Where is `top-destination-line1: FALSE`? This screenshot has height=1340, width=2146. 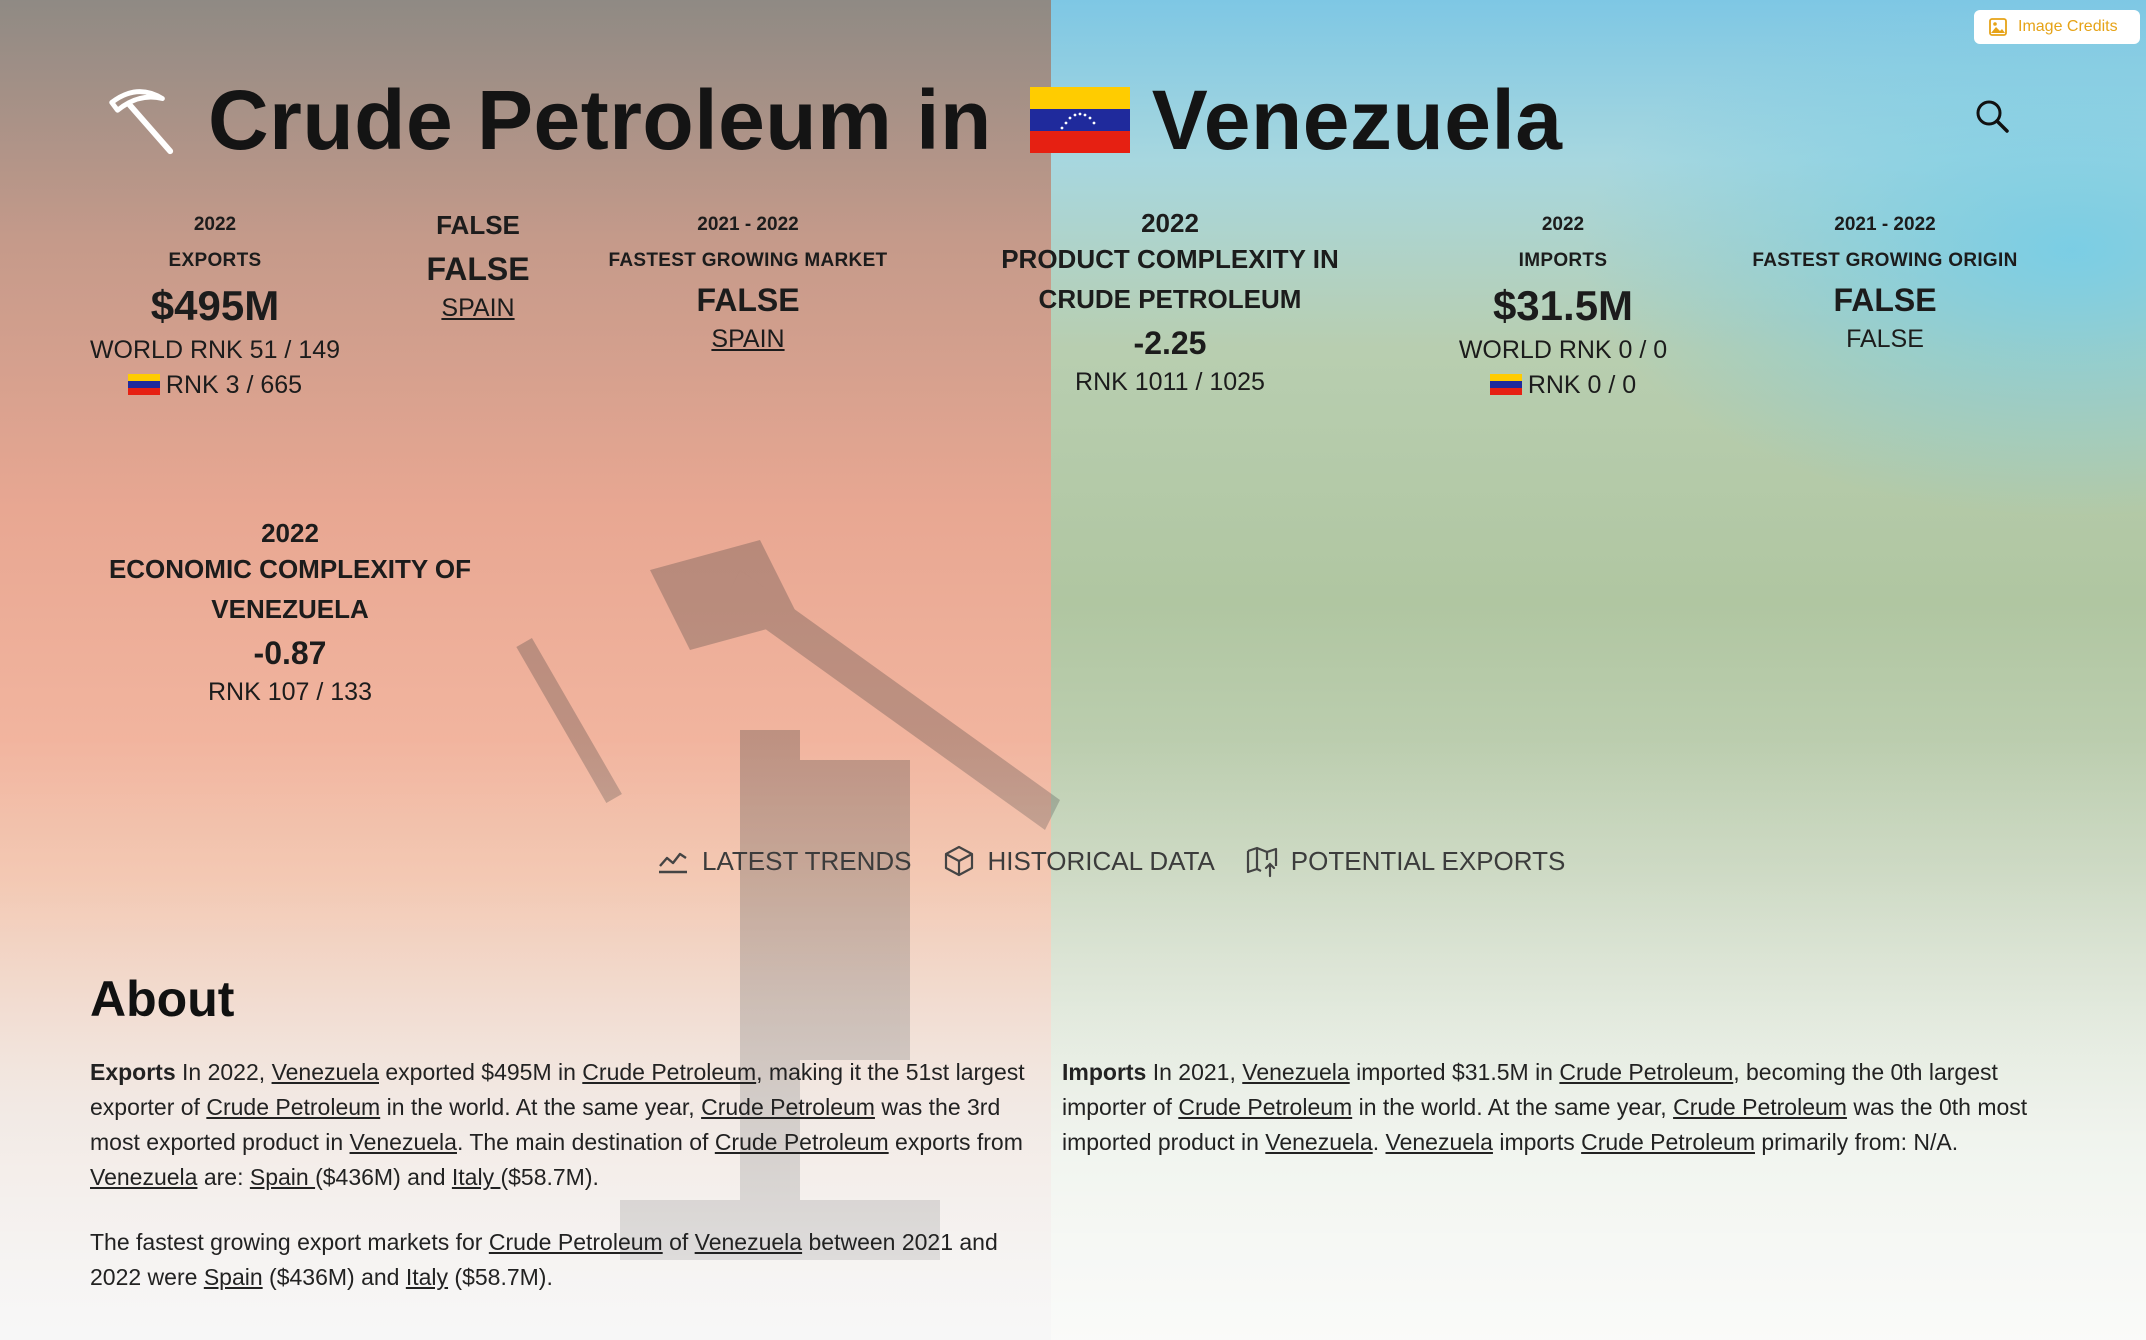
top-destination-line1: FALSE is located at coordinates (478, 225).